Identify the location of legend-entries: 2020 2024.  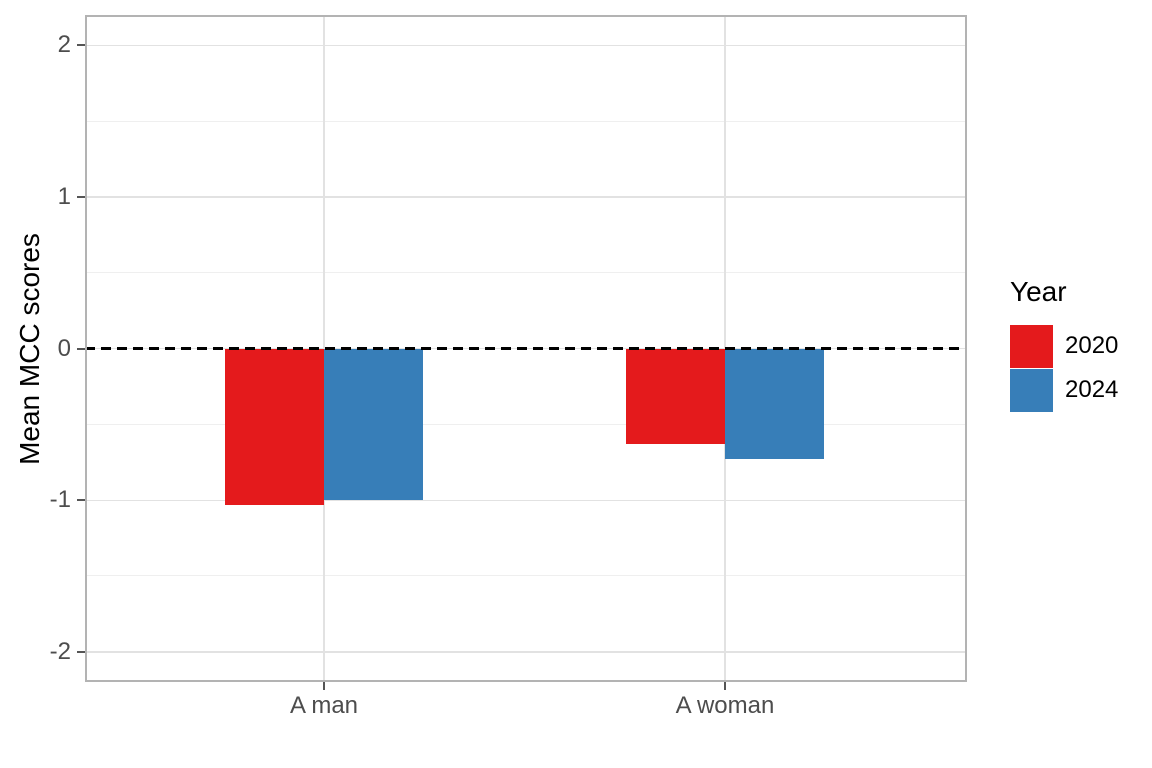
(1081, 368).